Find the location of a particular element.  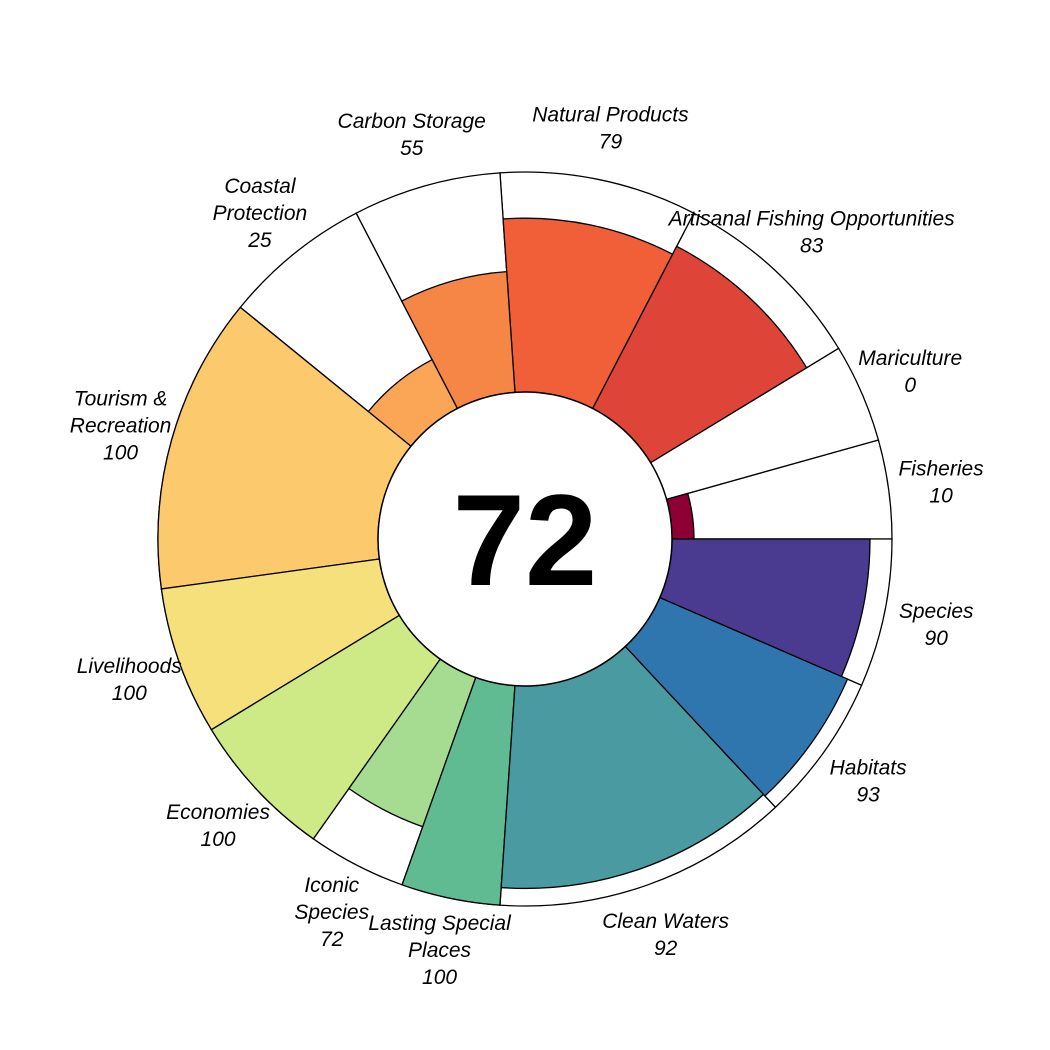

goal-name-mariculture: Mariculture is located at coordinates (910, 358).